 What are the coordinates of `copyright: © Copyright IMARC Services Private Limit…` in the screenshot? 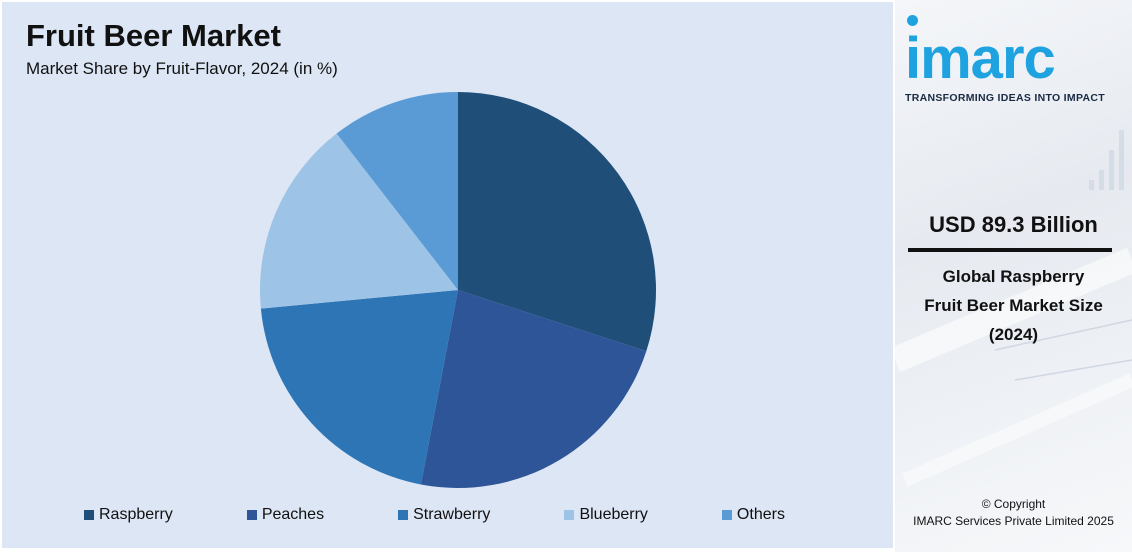 It's located at (1013, 513).